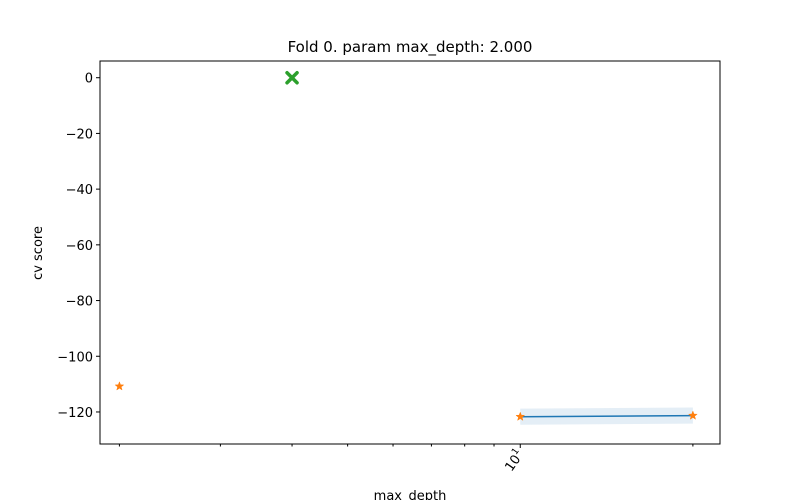  What do you see at coordinates (79, 190) in the screenshot?
I see `y-tick-label: −40` at bounding box center [79, 190].